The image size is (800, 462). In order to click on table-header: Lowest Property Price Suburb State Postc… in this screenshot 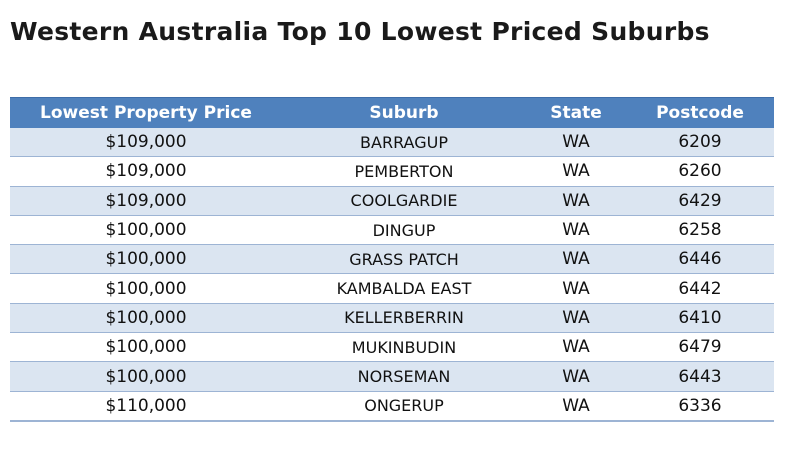, I will do `click(392, 112)`.